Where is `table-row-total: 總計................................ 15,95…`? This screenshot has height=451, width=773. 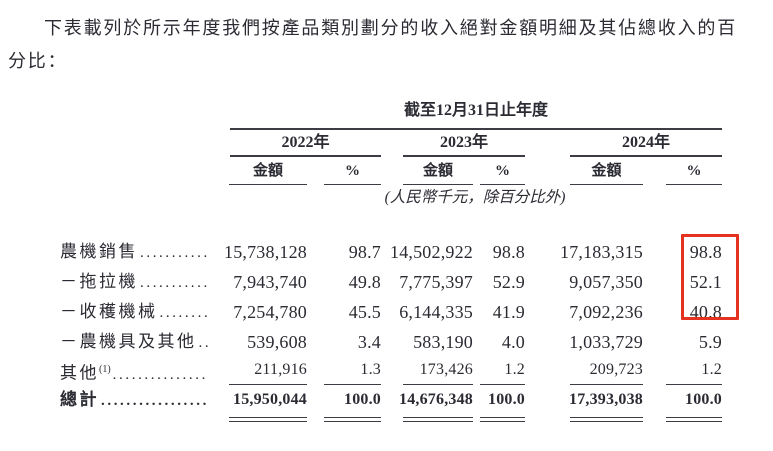 table-row-total: 總計................................ 15,95… is located at coordinates (391, 407).